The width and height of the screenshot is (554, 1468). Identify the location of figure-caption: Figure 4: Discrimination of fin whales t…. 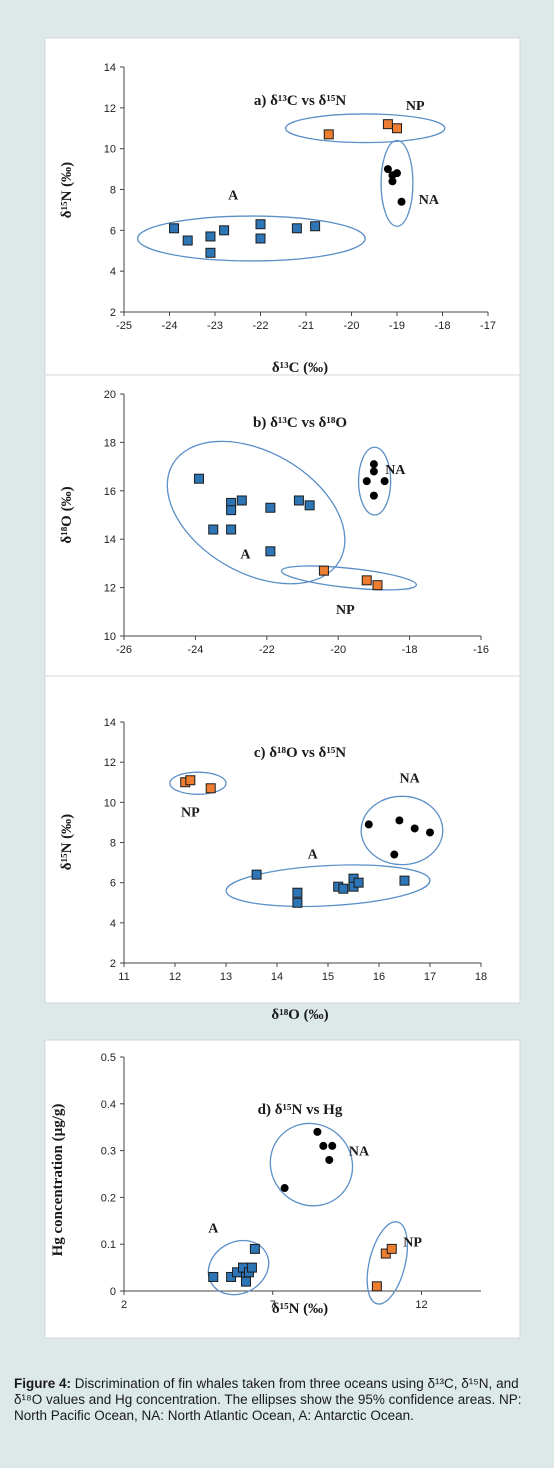
(278, 1400).